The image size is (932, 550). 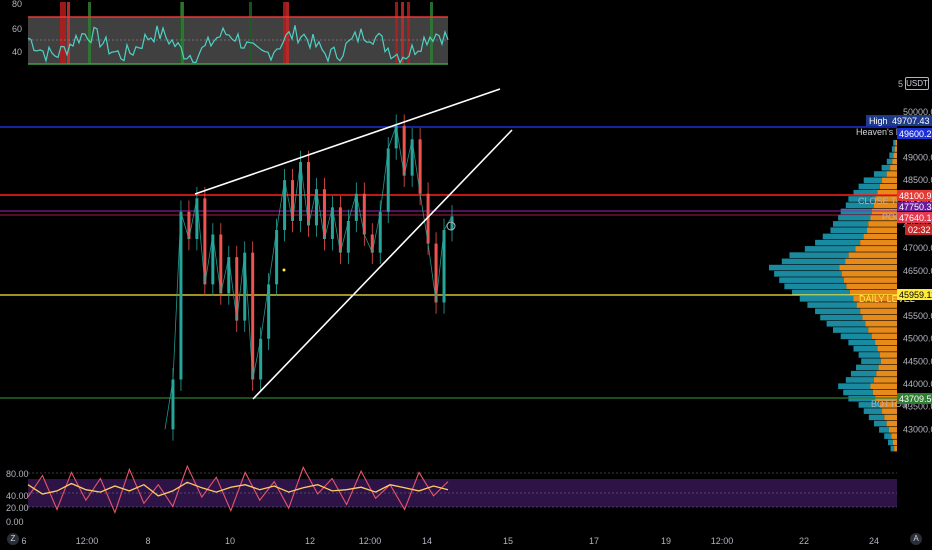 I want to click on price-tick: 45000.00, so click(x=917, y=339).